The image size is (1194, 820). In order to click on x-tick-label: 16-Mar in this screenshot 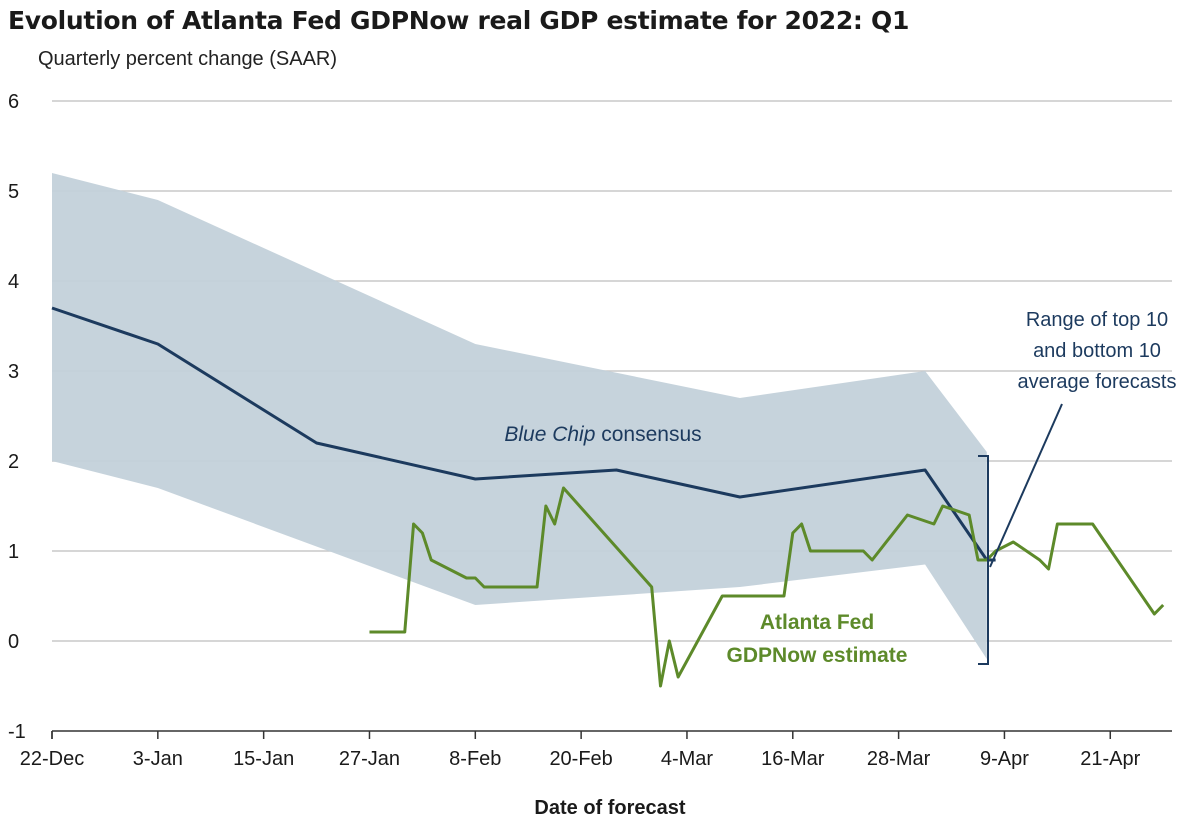, I will do `click(793, 759)`.